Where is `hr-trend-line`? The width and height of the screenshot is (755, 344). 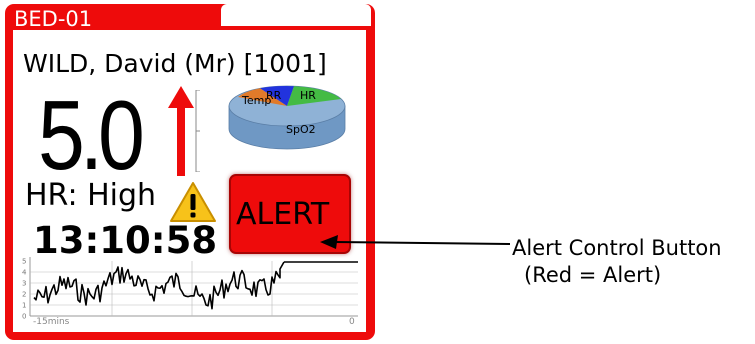
hr-trend-line is located at coordinates (159, 285).